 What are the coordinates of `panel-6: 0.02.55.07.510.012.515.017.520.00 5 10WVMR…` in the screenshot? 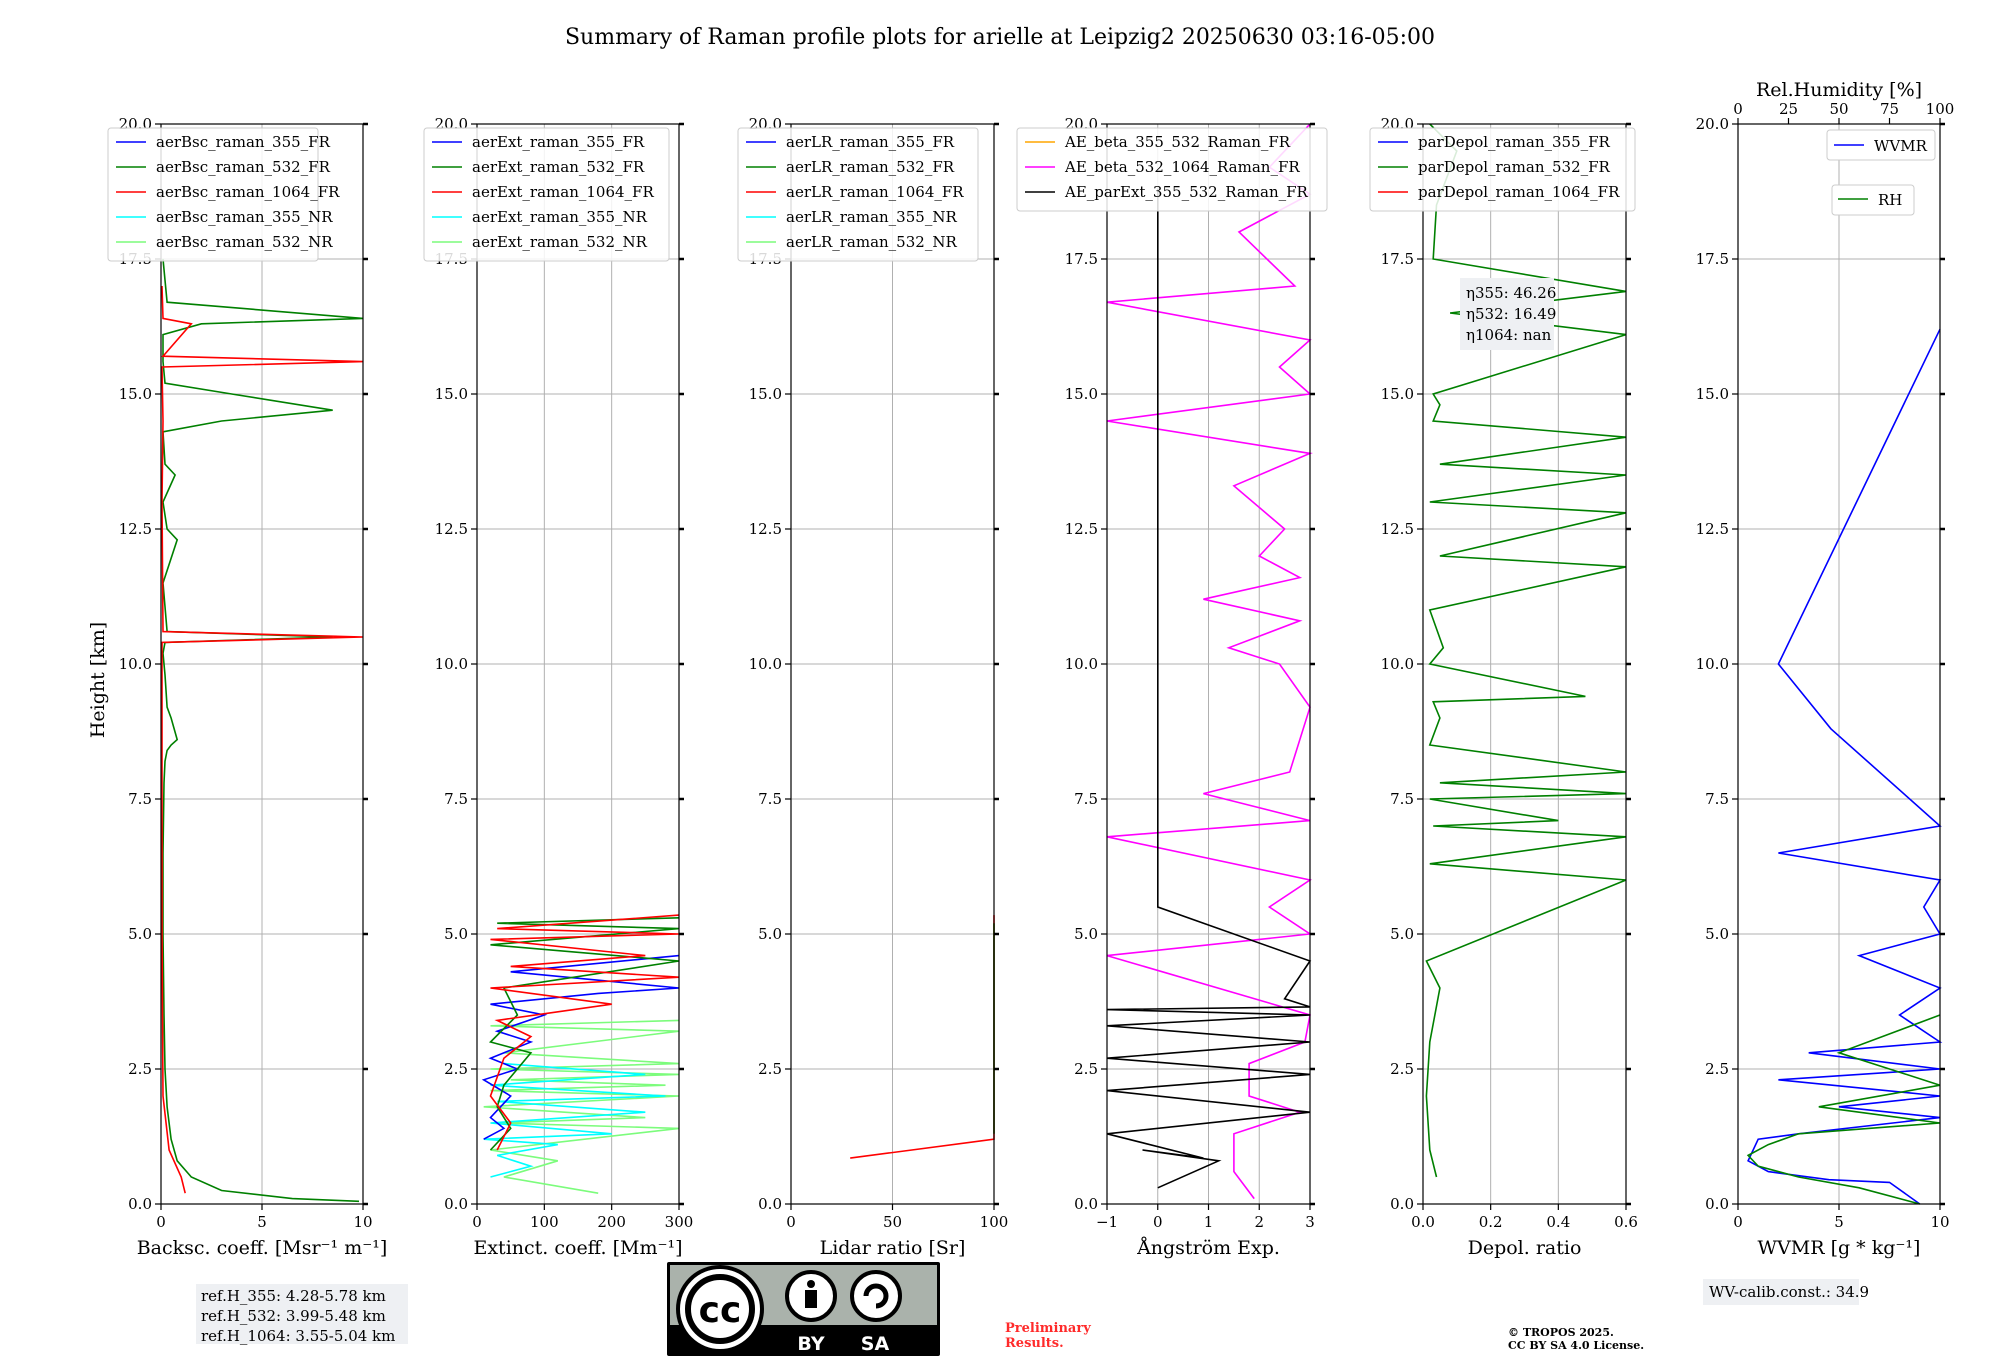 It's located at (1825, 669).